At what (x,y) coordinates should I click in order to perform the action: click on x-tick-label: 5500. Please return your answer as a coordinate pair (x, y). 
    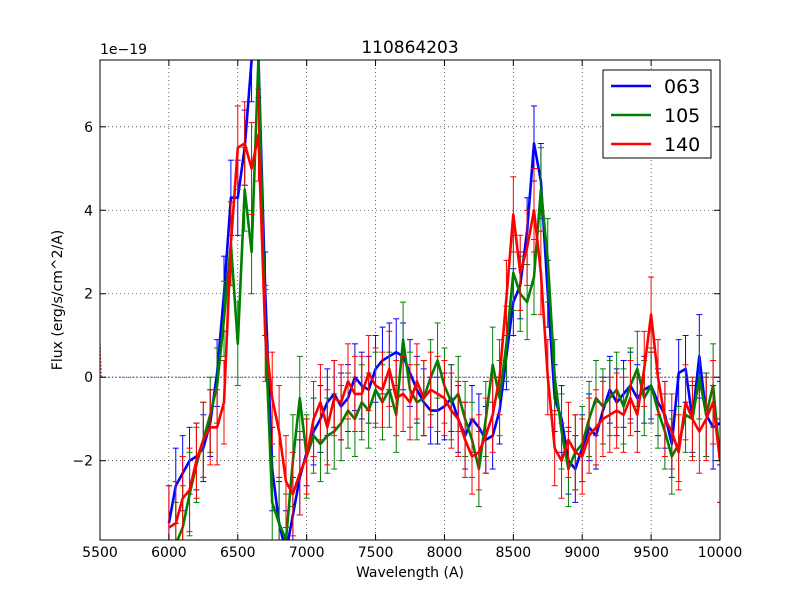
    Looking at the image, I should click on (100, 553).